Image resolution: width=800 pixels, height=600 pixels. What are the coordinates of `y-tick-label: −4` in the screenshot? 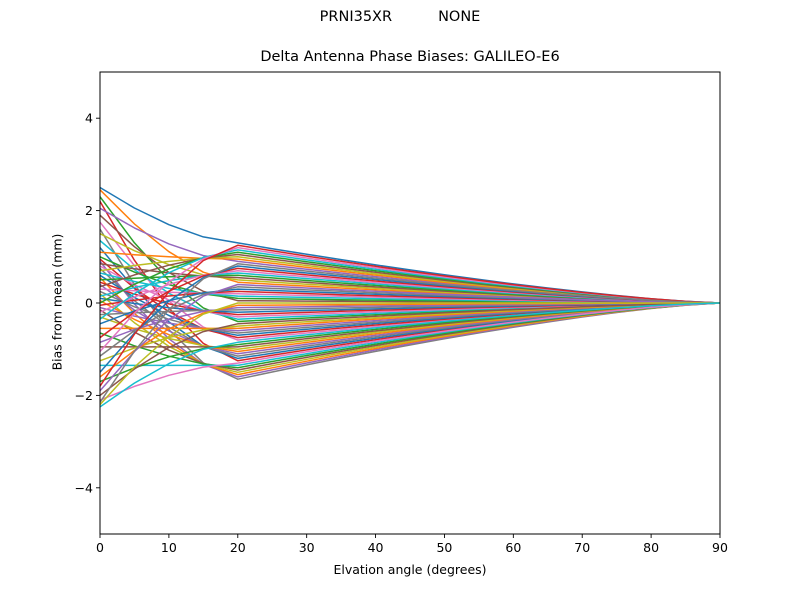 It's located at (84, 487).